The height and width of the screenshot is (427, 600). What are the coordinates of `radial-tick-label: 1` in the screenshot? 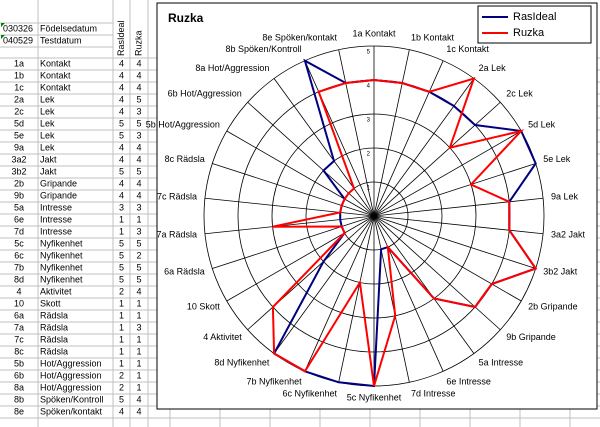 It's located at (369, 189).